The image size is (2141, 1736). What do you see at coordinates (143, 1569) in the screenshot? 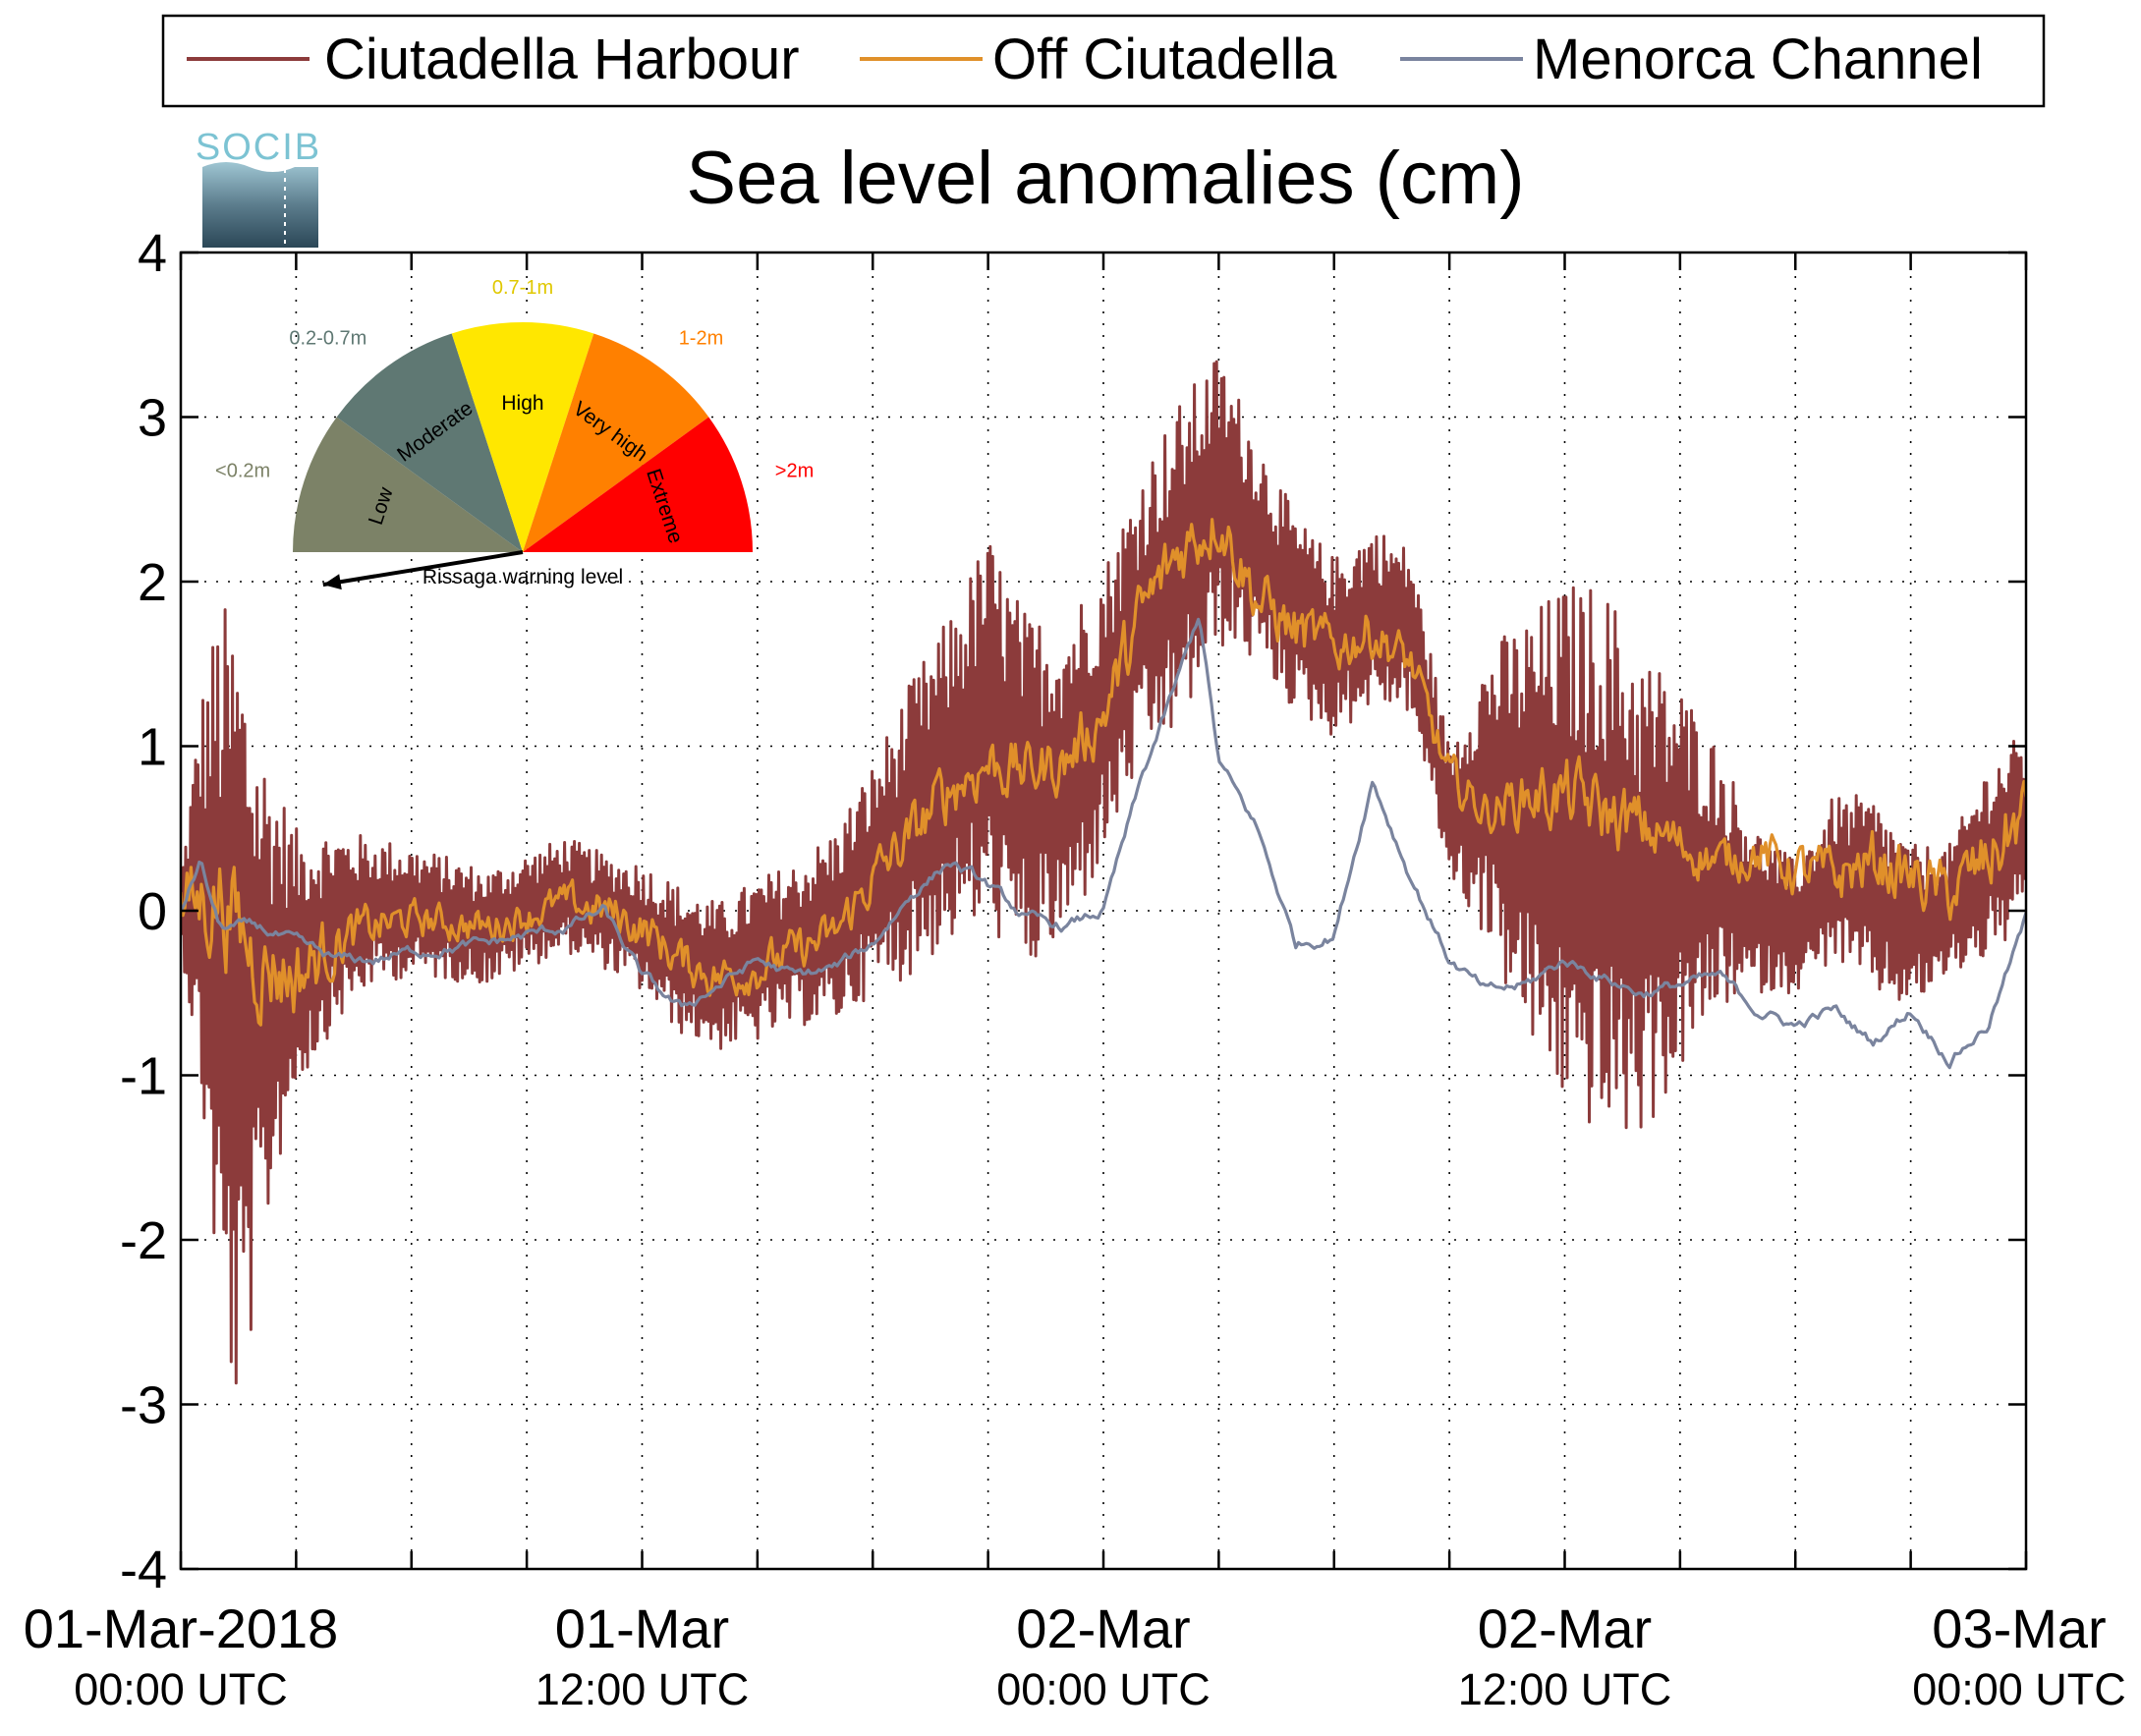
I see `y-tick-label: -4` at bounding box center [143, 1569].